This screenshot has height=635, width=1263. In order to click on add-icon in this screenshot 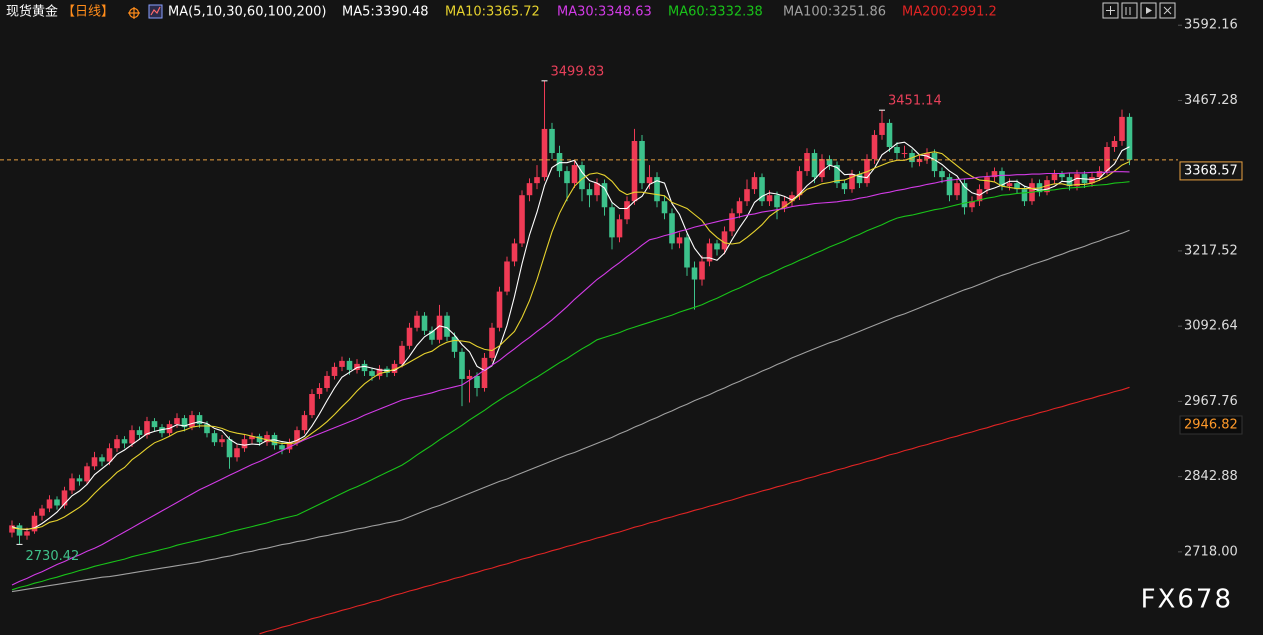, I will do `click(134, 13)`.